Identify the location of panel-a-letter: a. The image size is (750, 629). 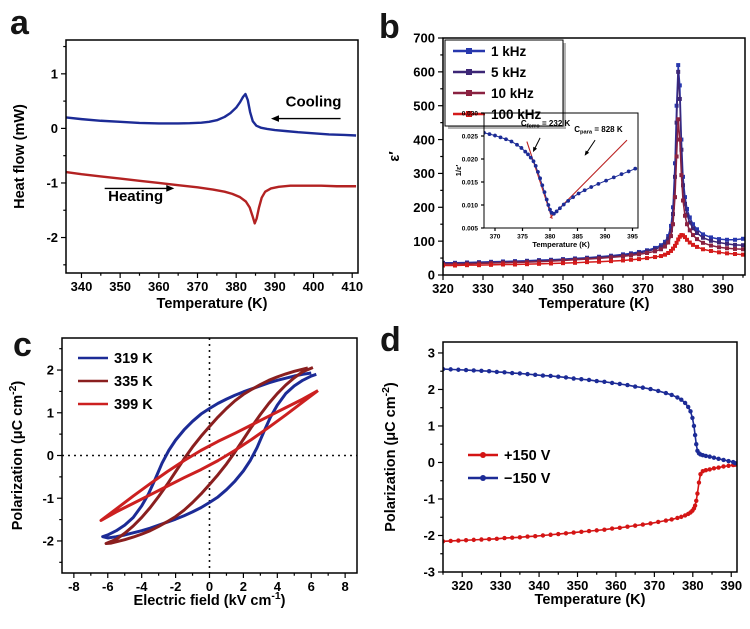
(19, 23).